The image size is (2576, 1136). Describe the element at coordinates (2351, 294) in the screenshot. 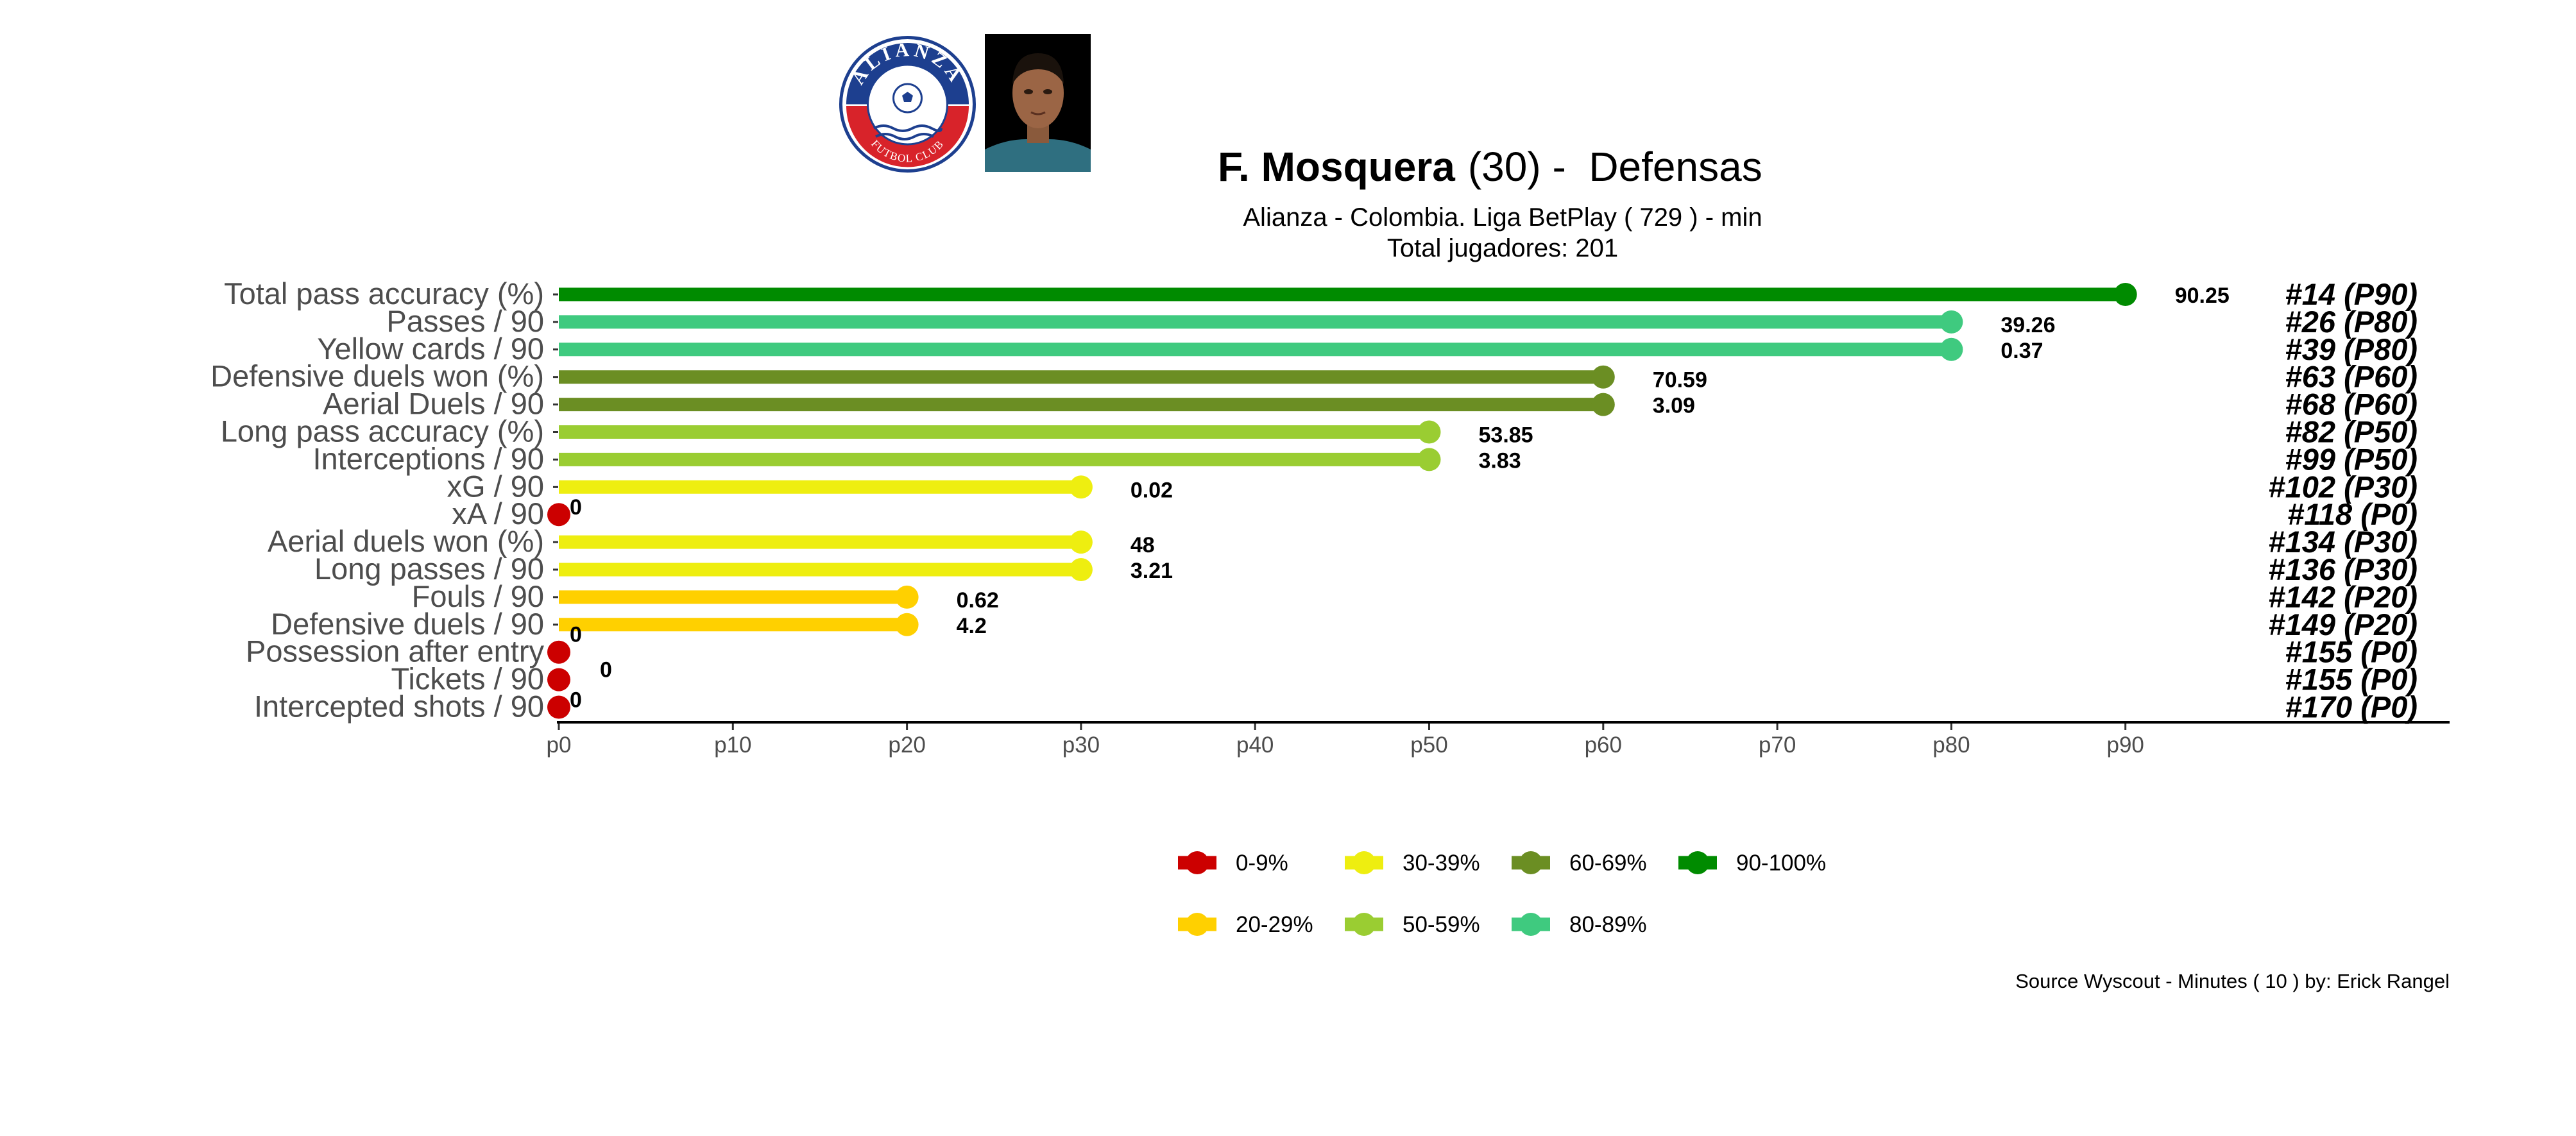

I see `rank-label: #14 (P90)` at that location.